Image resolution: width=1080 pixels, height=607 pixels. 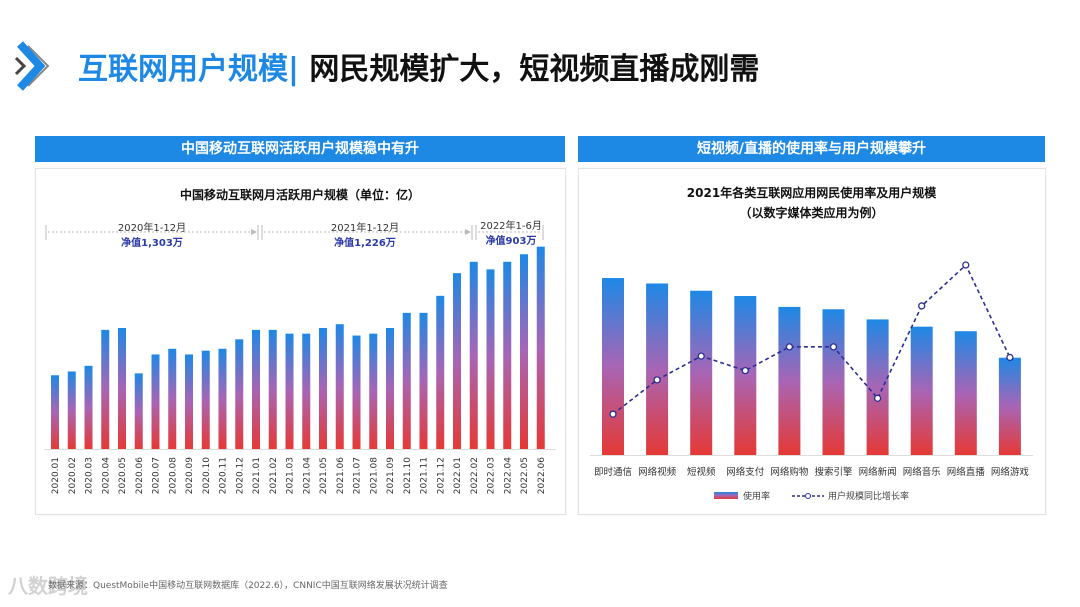 I want to click on right-chart-subtitle: （以数字媒体类应用为例）, so click(x=811, y=213).